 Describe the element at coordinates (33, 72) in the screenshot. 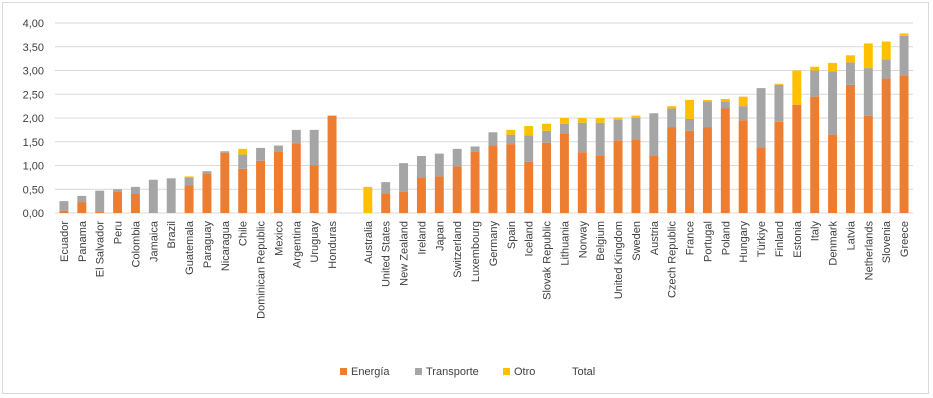

I see `y-tick-label: 3,00` at that location.